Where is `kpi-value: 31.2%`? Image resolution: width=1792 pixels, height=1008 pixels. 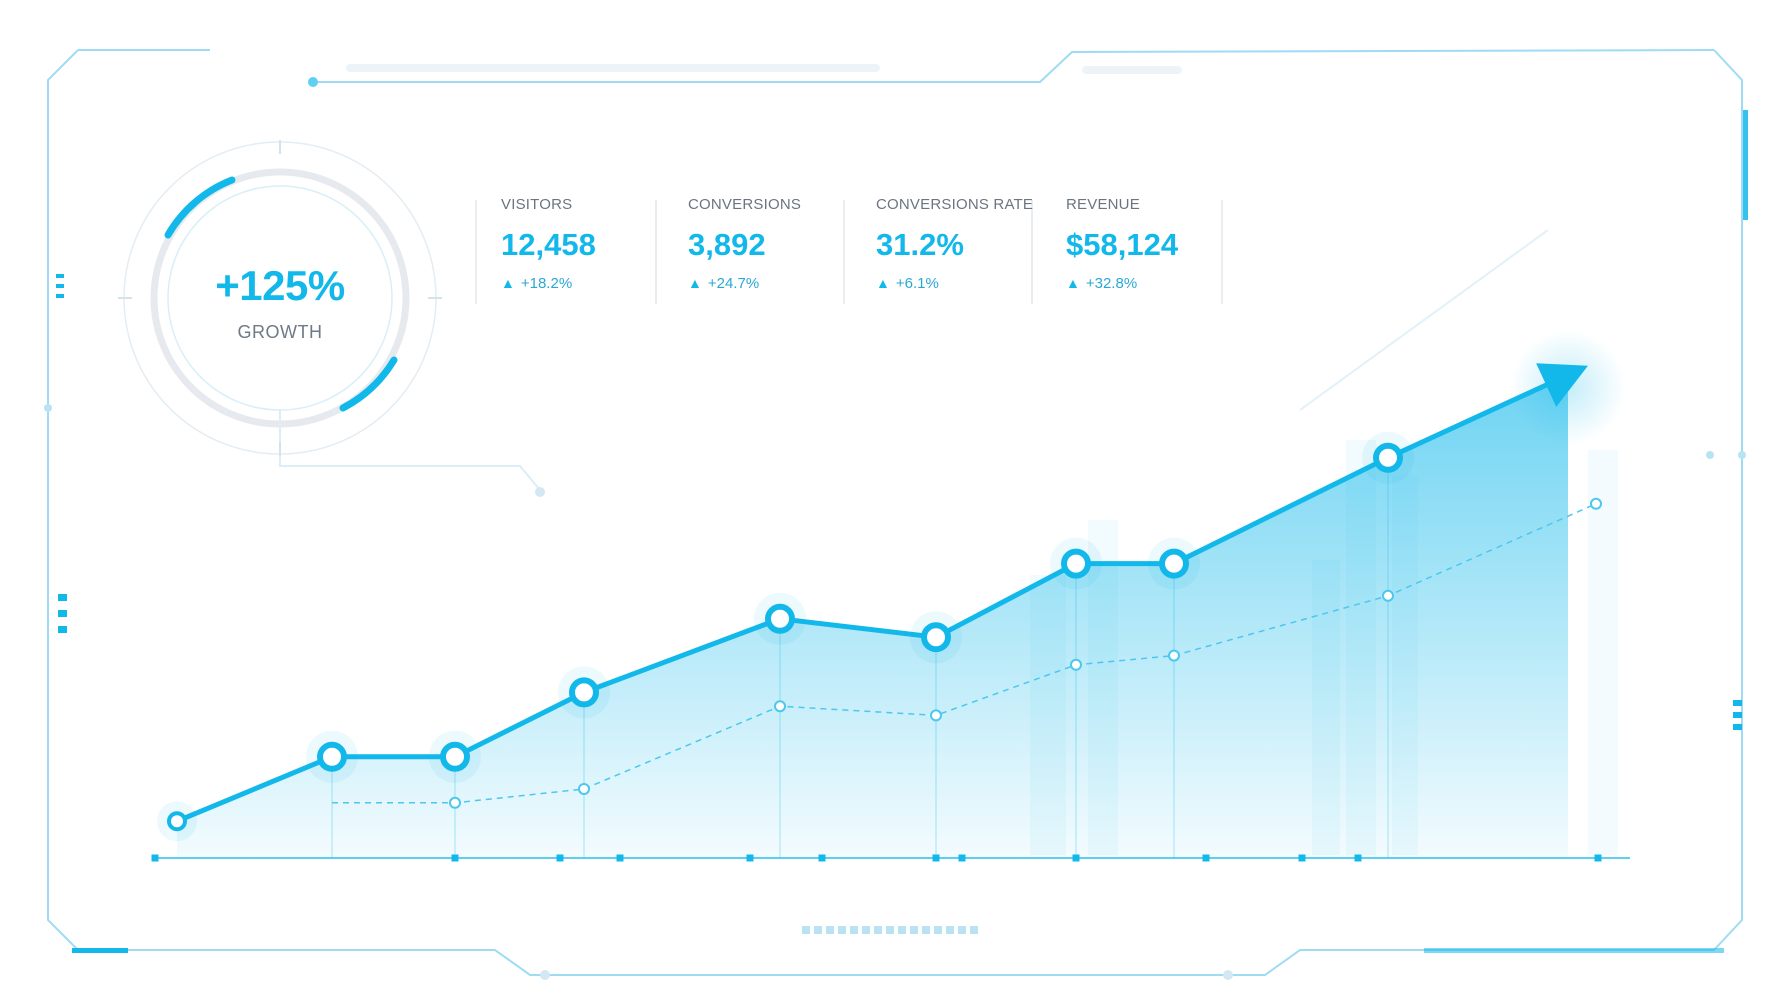 kpi-value: 31.2% is located at coordinates (920, 244).